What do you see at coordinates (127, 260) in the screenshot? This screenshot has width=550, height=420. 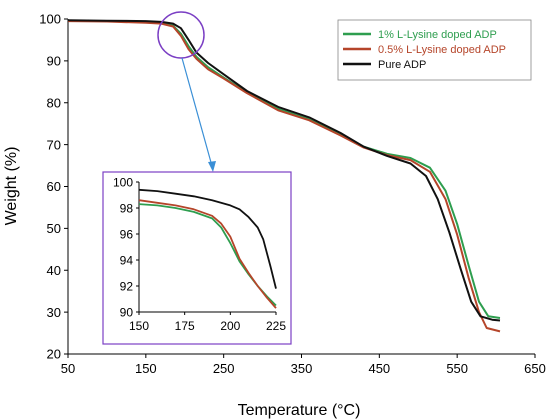 I see `inset-y-tick-label: 94` at bounding box center [127, 260].